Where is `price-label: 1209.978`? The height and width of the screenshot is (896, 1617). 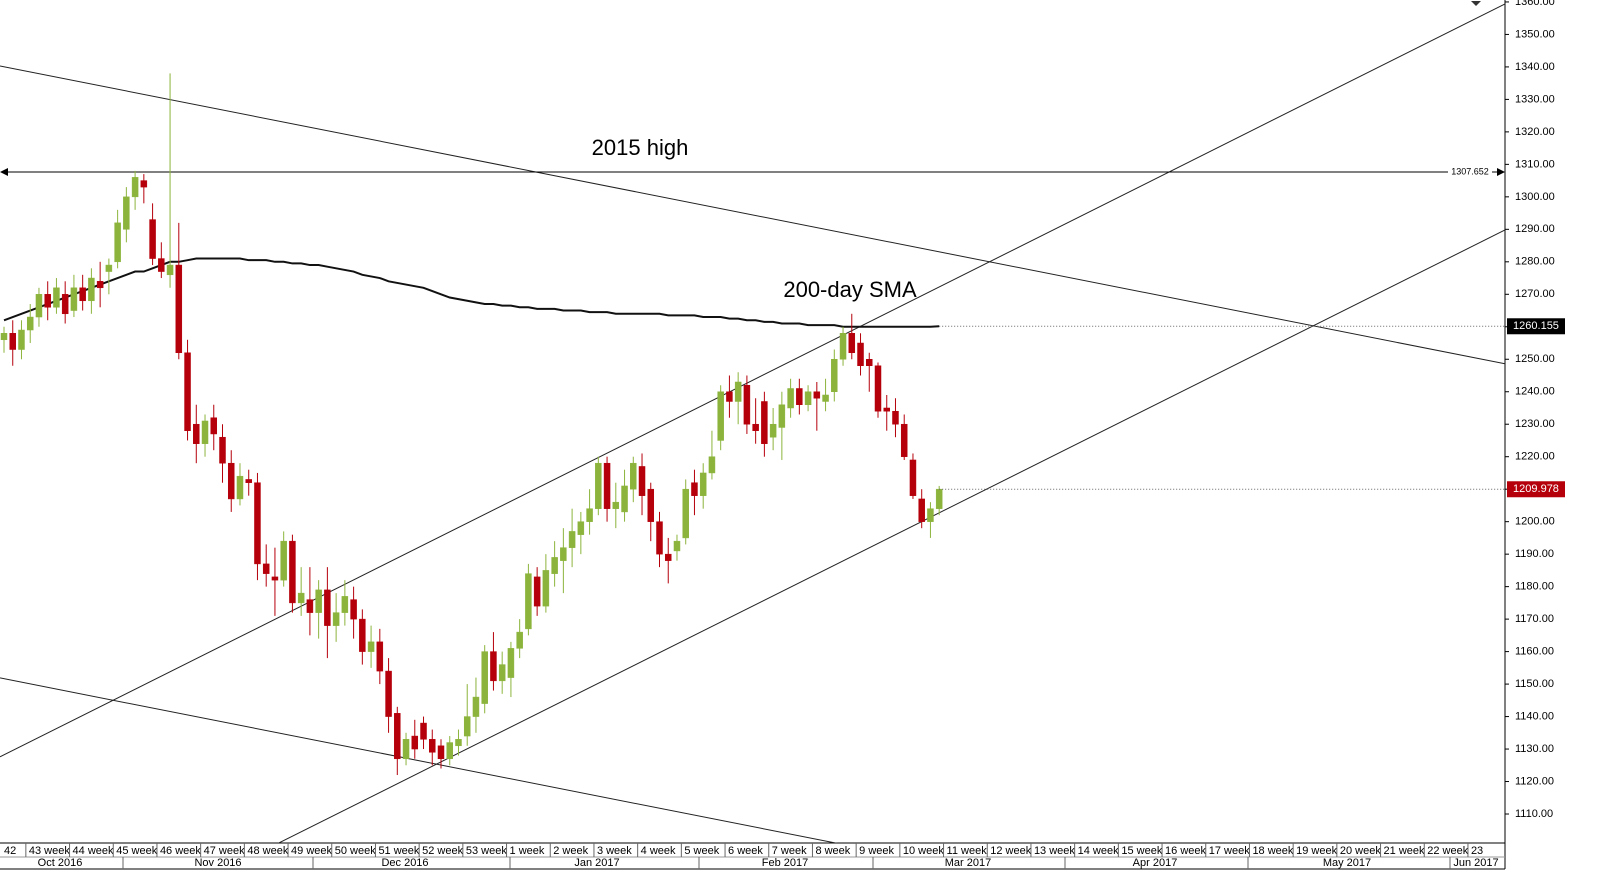
price-label: 1209.978 is located at coordinates (1536, 489).